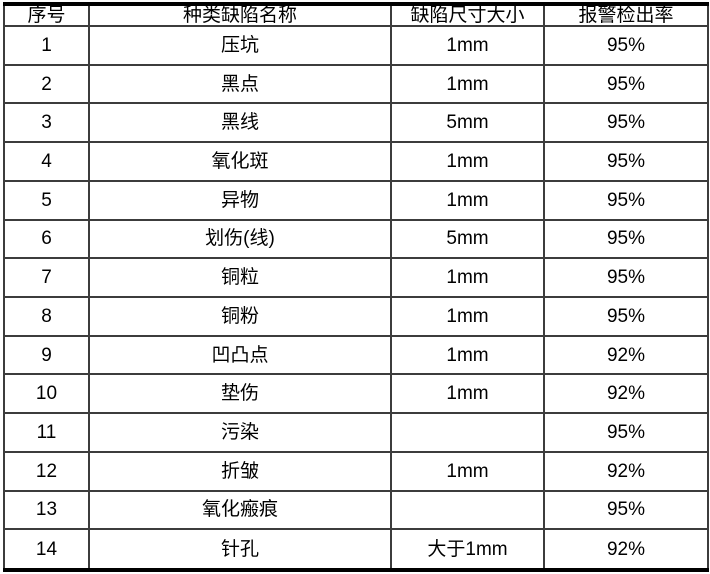 This screenshot has height=574, width=710. Describe the element at coordinates (46, 200) in the screenshot. I see `cell-no: 5` at that location.